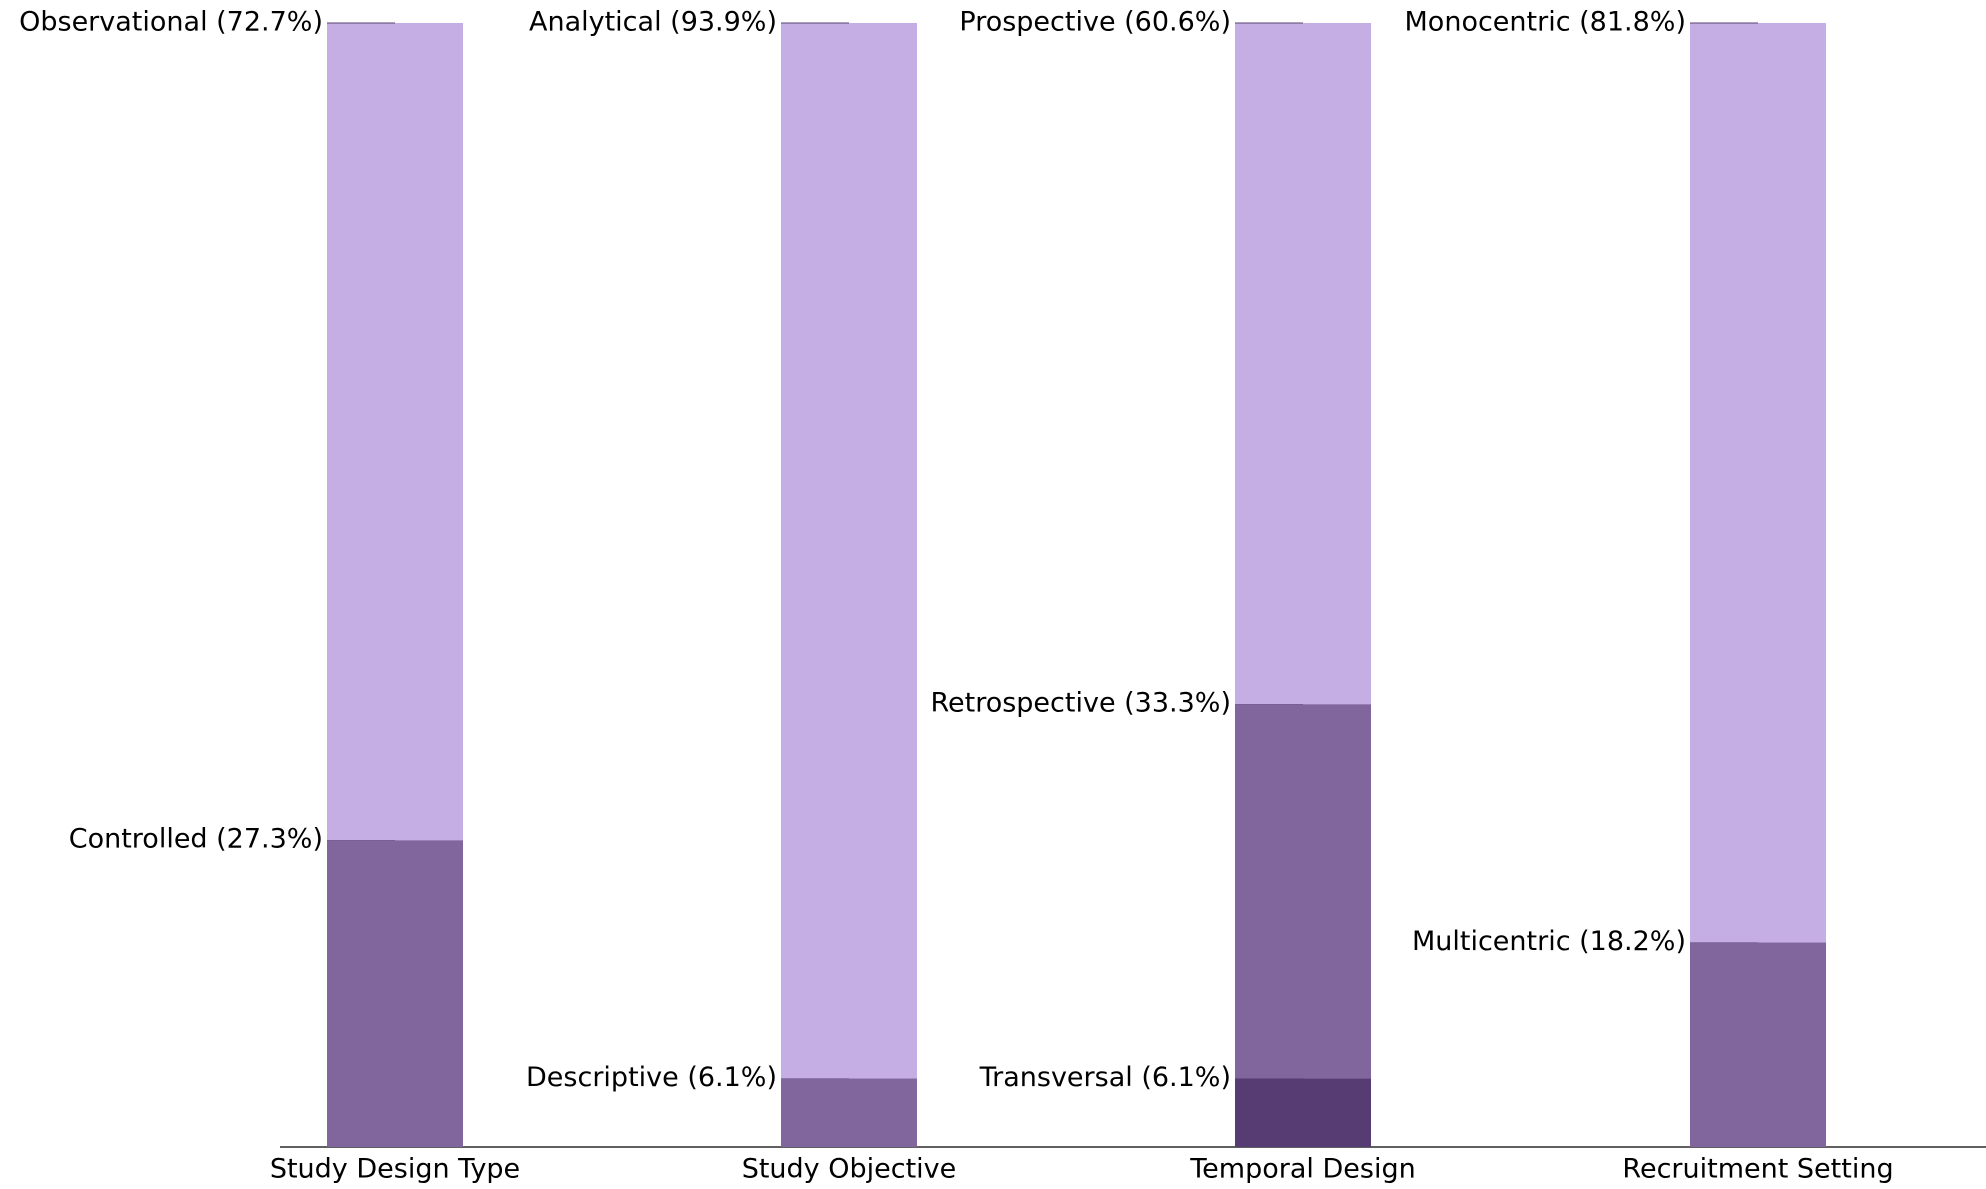 The width and height of the screenshot is (1986, 1189). I want to click on x-tick-label: Study Objective, so click(849, 1169).